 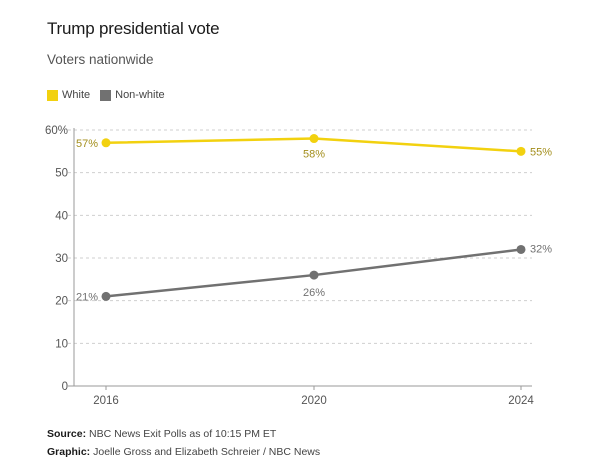 What do you see at coordinates (140, 95) in the screenshot?
I see `legend-label-non-white: Non-white` at bounding box center [140, 95].